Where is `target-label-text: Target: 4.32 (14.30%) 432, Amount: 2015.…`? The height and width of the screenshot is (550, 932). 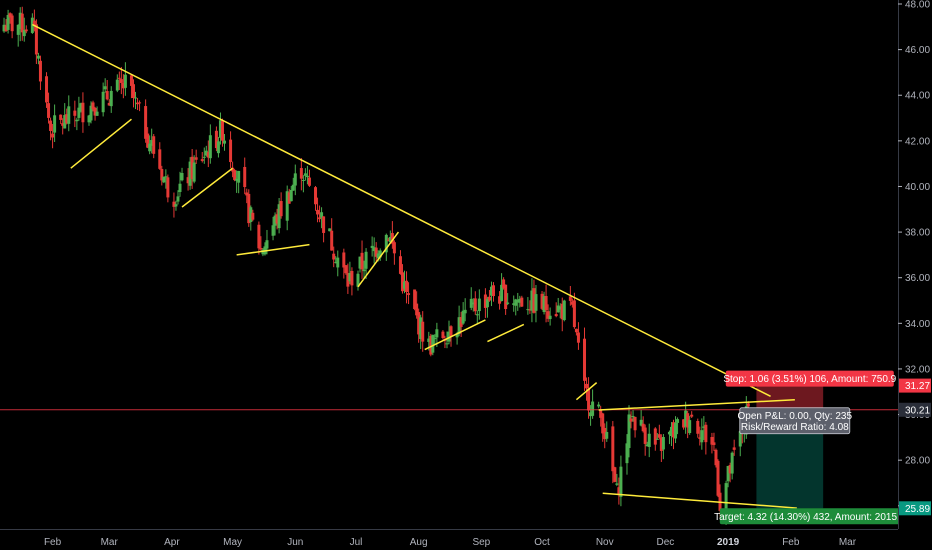 target-label-text: Target: 4.32 (14.30%) 432, Amount: 2015.… is located at coordinates (810, 517).